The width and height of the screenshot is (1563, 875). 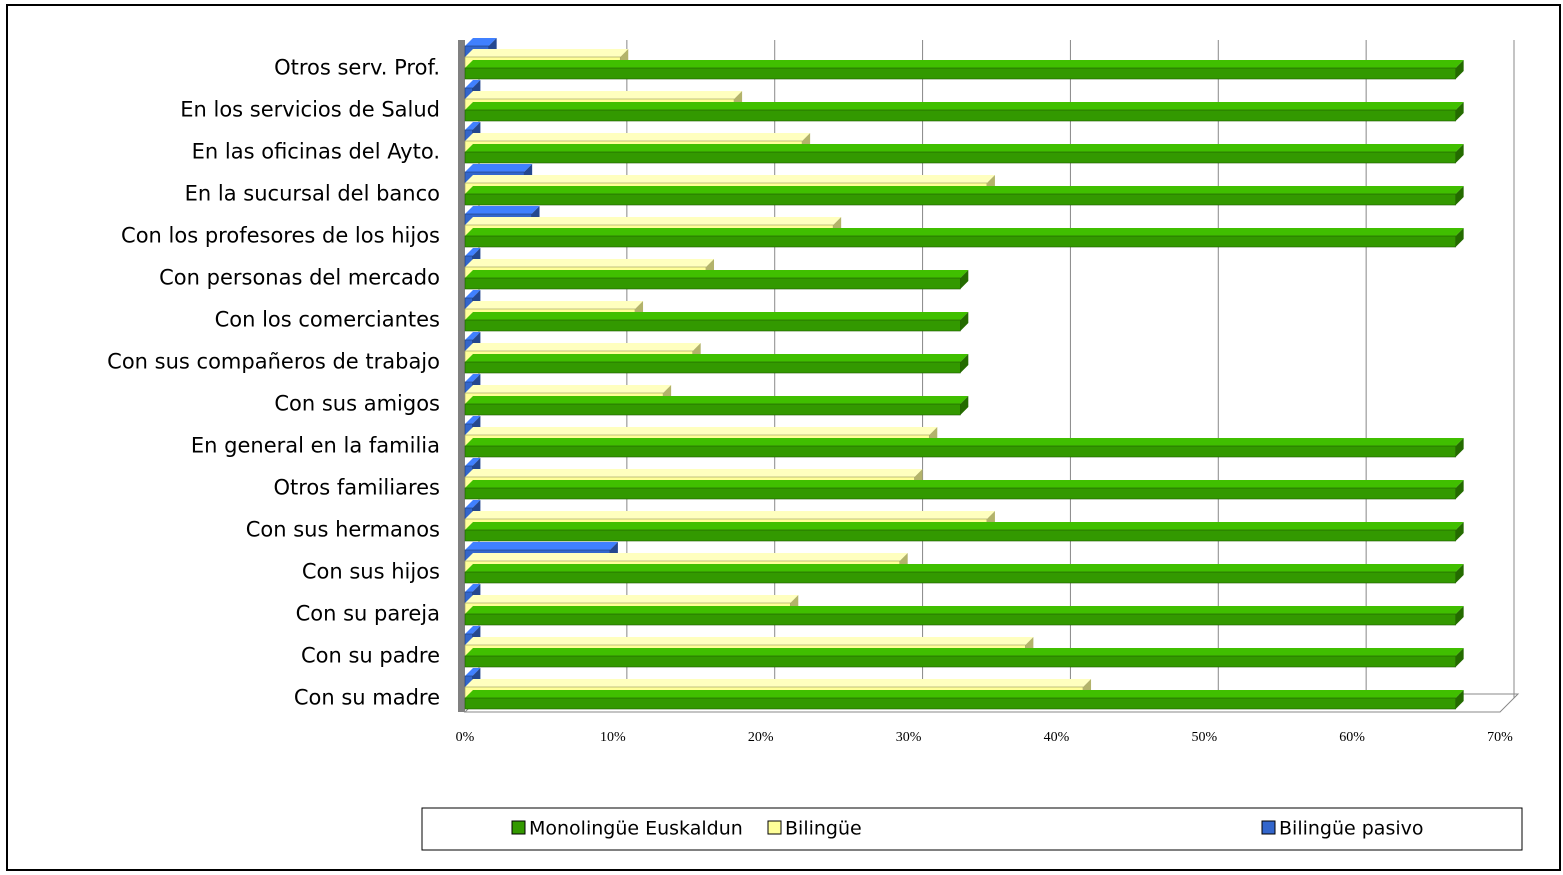 What do you see at coordinates (636, 829) in the screenshot?
I see `legend-label: Monolingüe Euskaldun` at bounding box center [636, 829].